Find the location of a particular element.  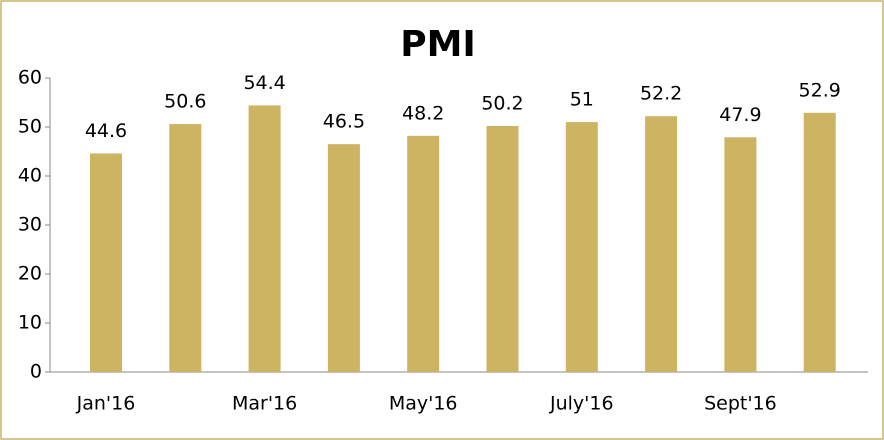

y-tick-label: 20 is located at coordinates (30, 274).